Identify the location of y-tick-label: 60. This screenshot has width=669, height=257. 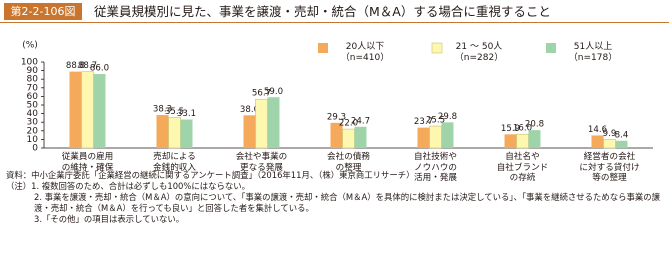
(33, 97).